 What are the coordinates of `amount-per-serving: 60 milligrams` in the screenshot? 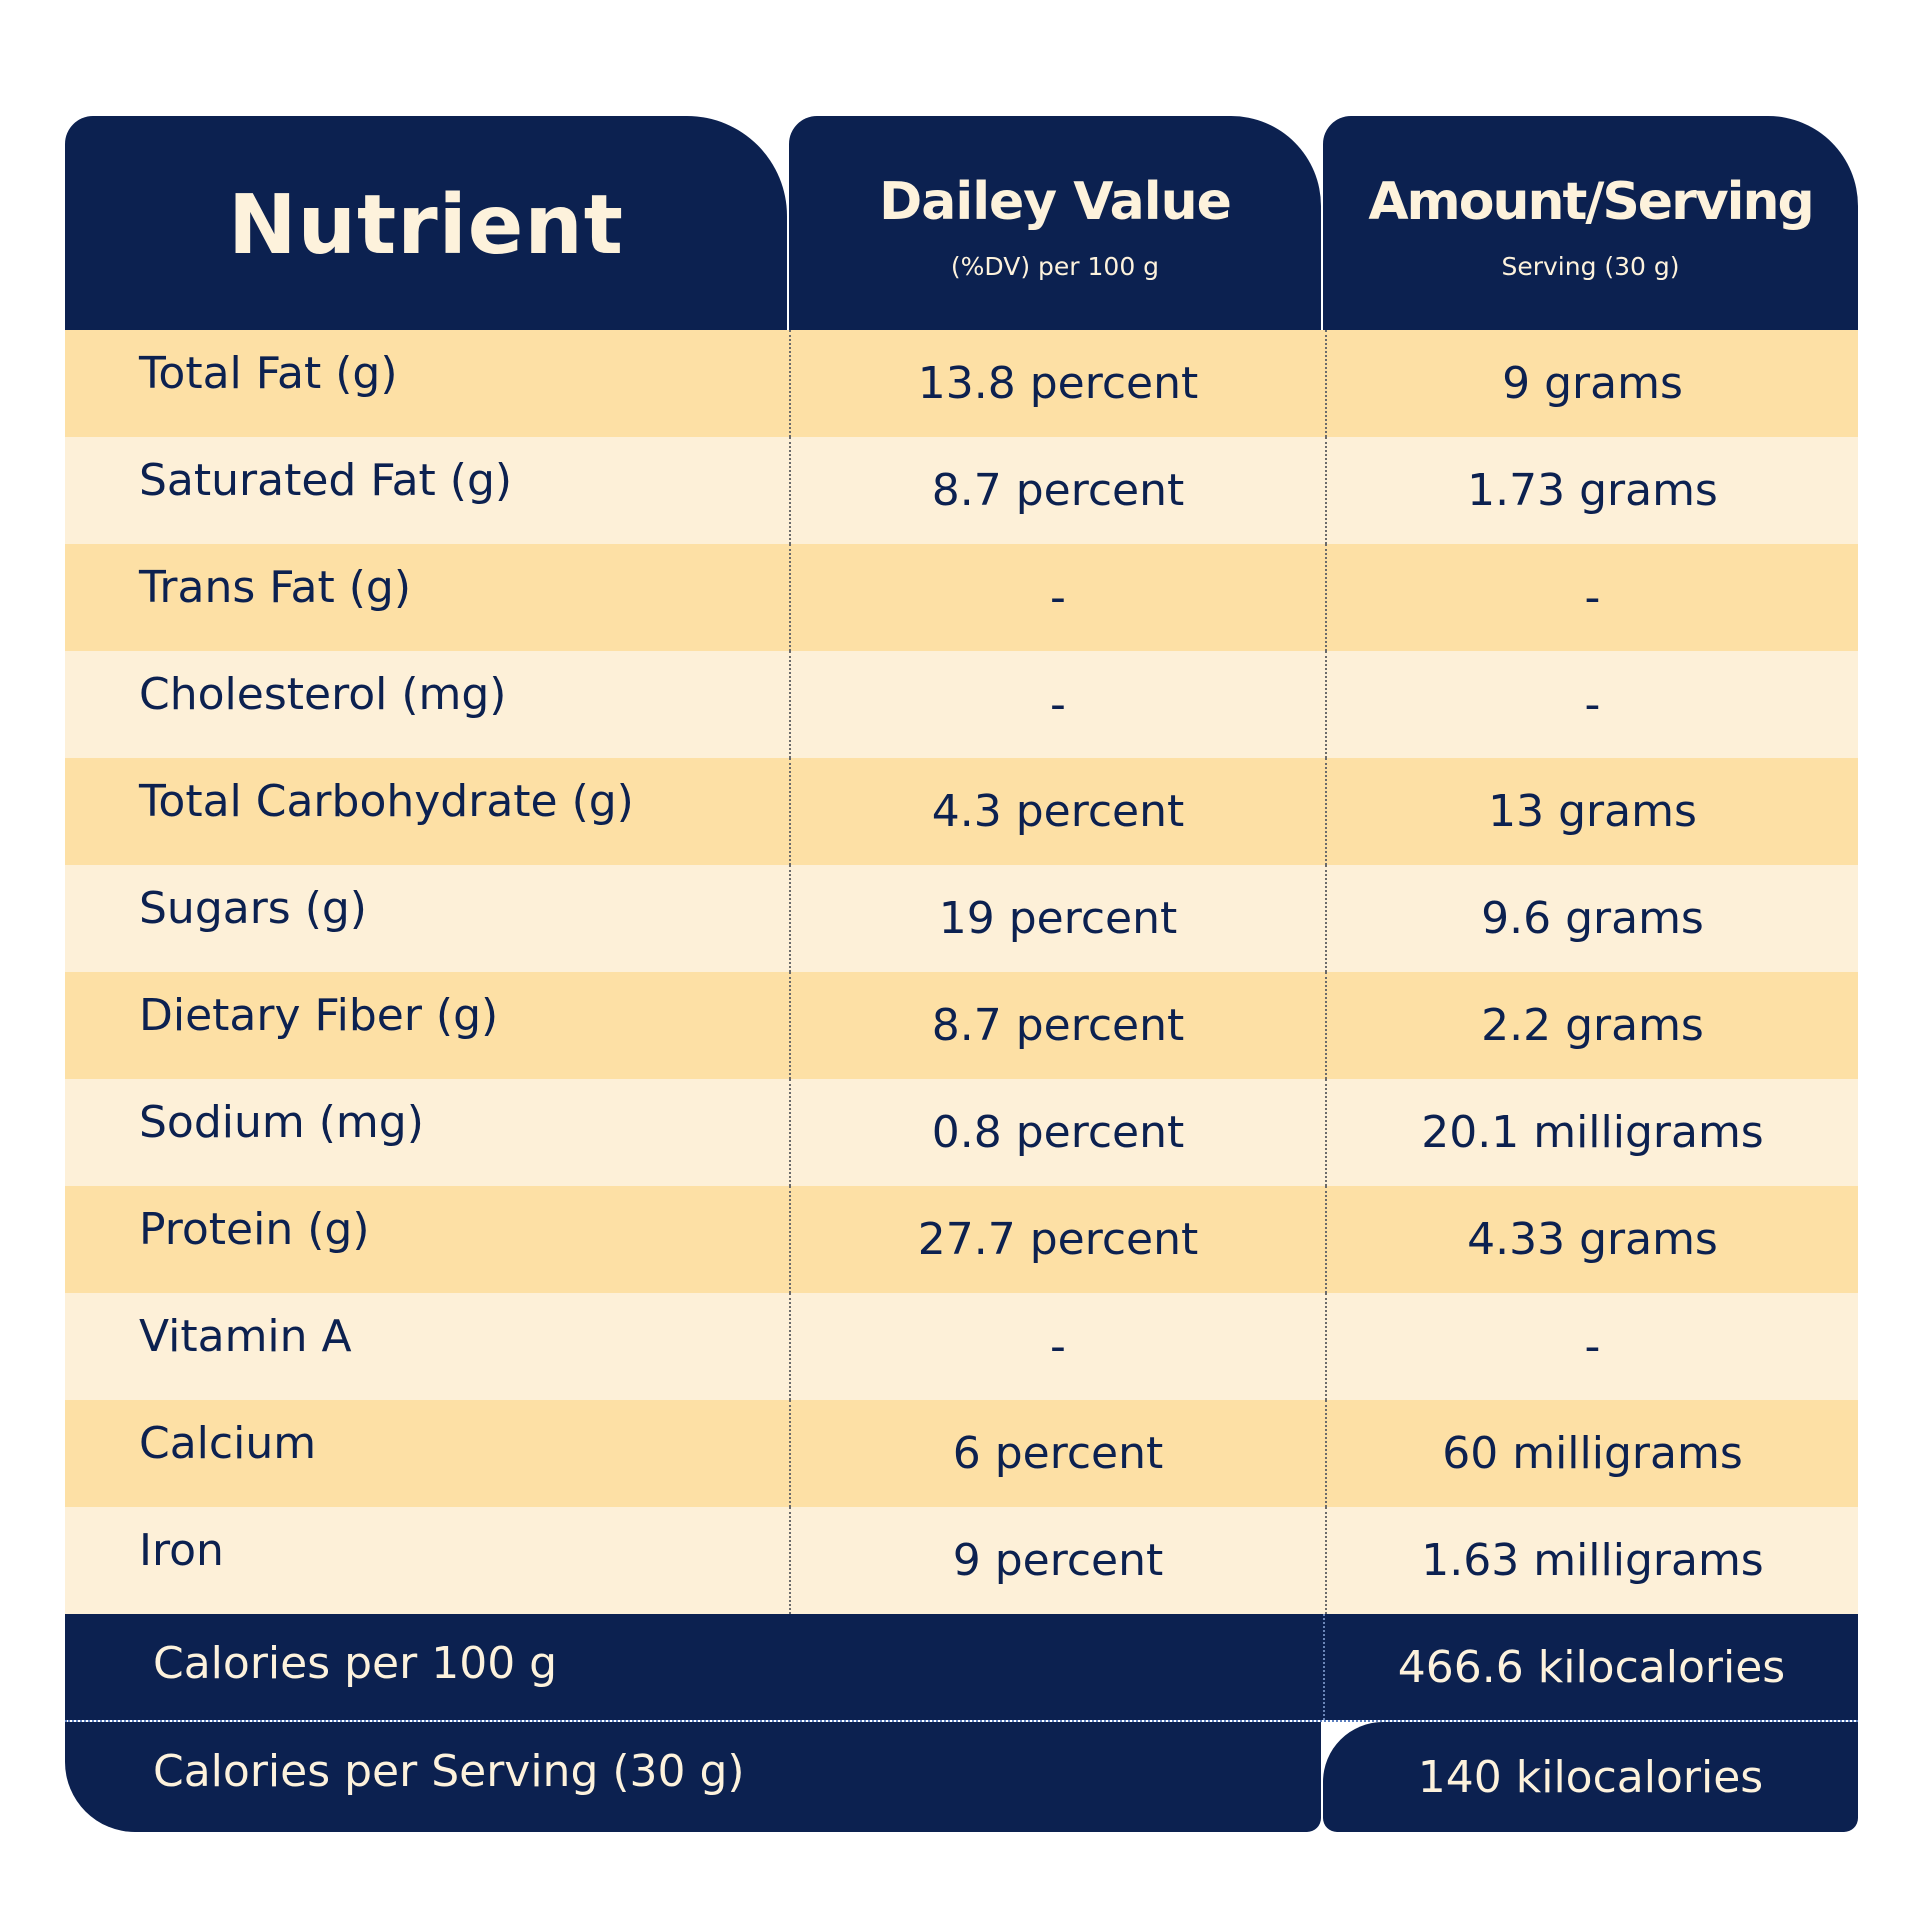 It's located at (1591, 1453).